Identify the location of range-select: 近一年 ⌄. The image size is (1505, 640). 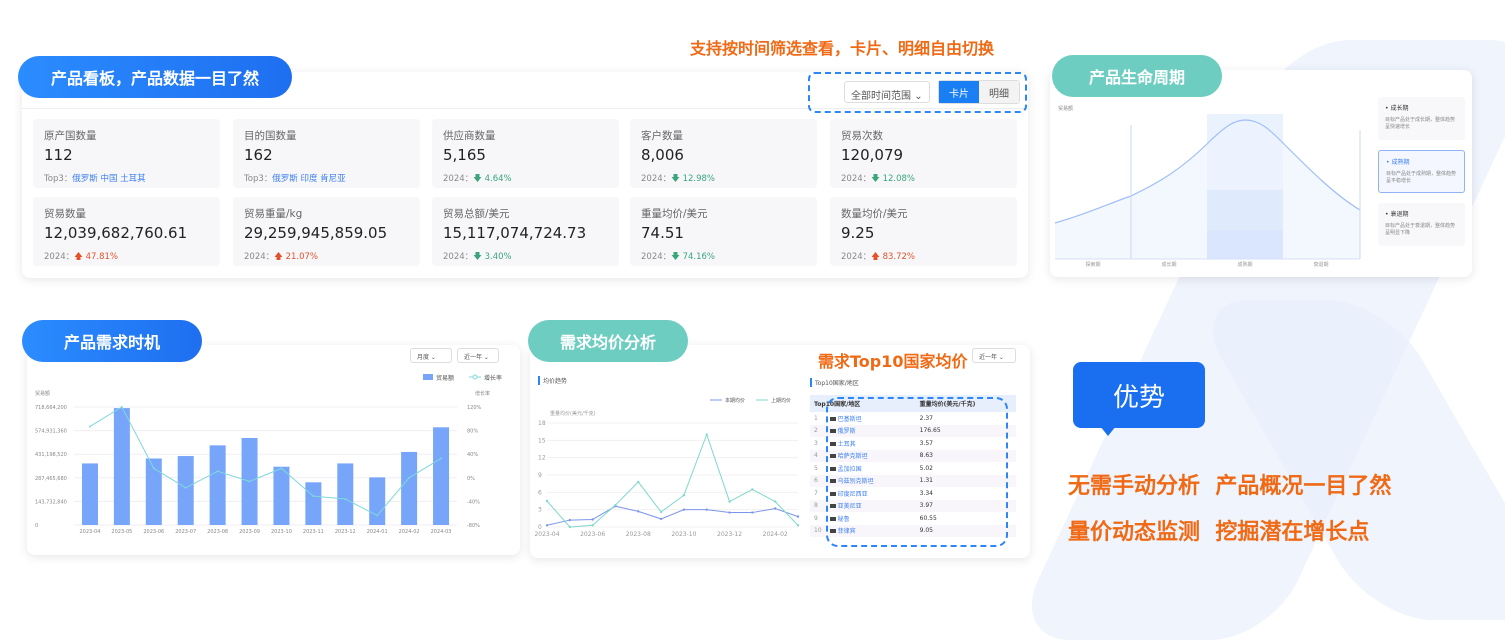
(478, 355).